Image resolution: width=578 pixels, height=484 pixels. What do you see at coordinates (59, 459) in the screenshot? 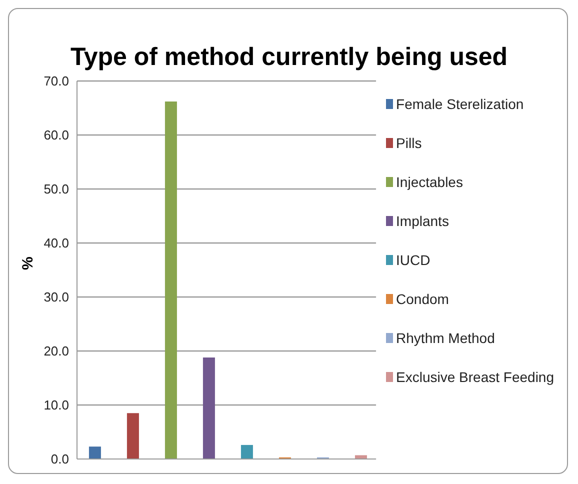
I see `y-tick-label: 0.0` at bounding box center [59, 459].